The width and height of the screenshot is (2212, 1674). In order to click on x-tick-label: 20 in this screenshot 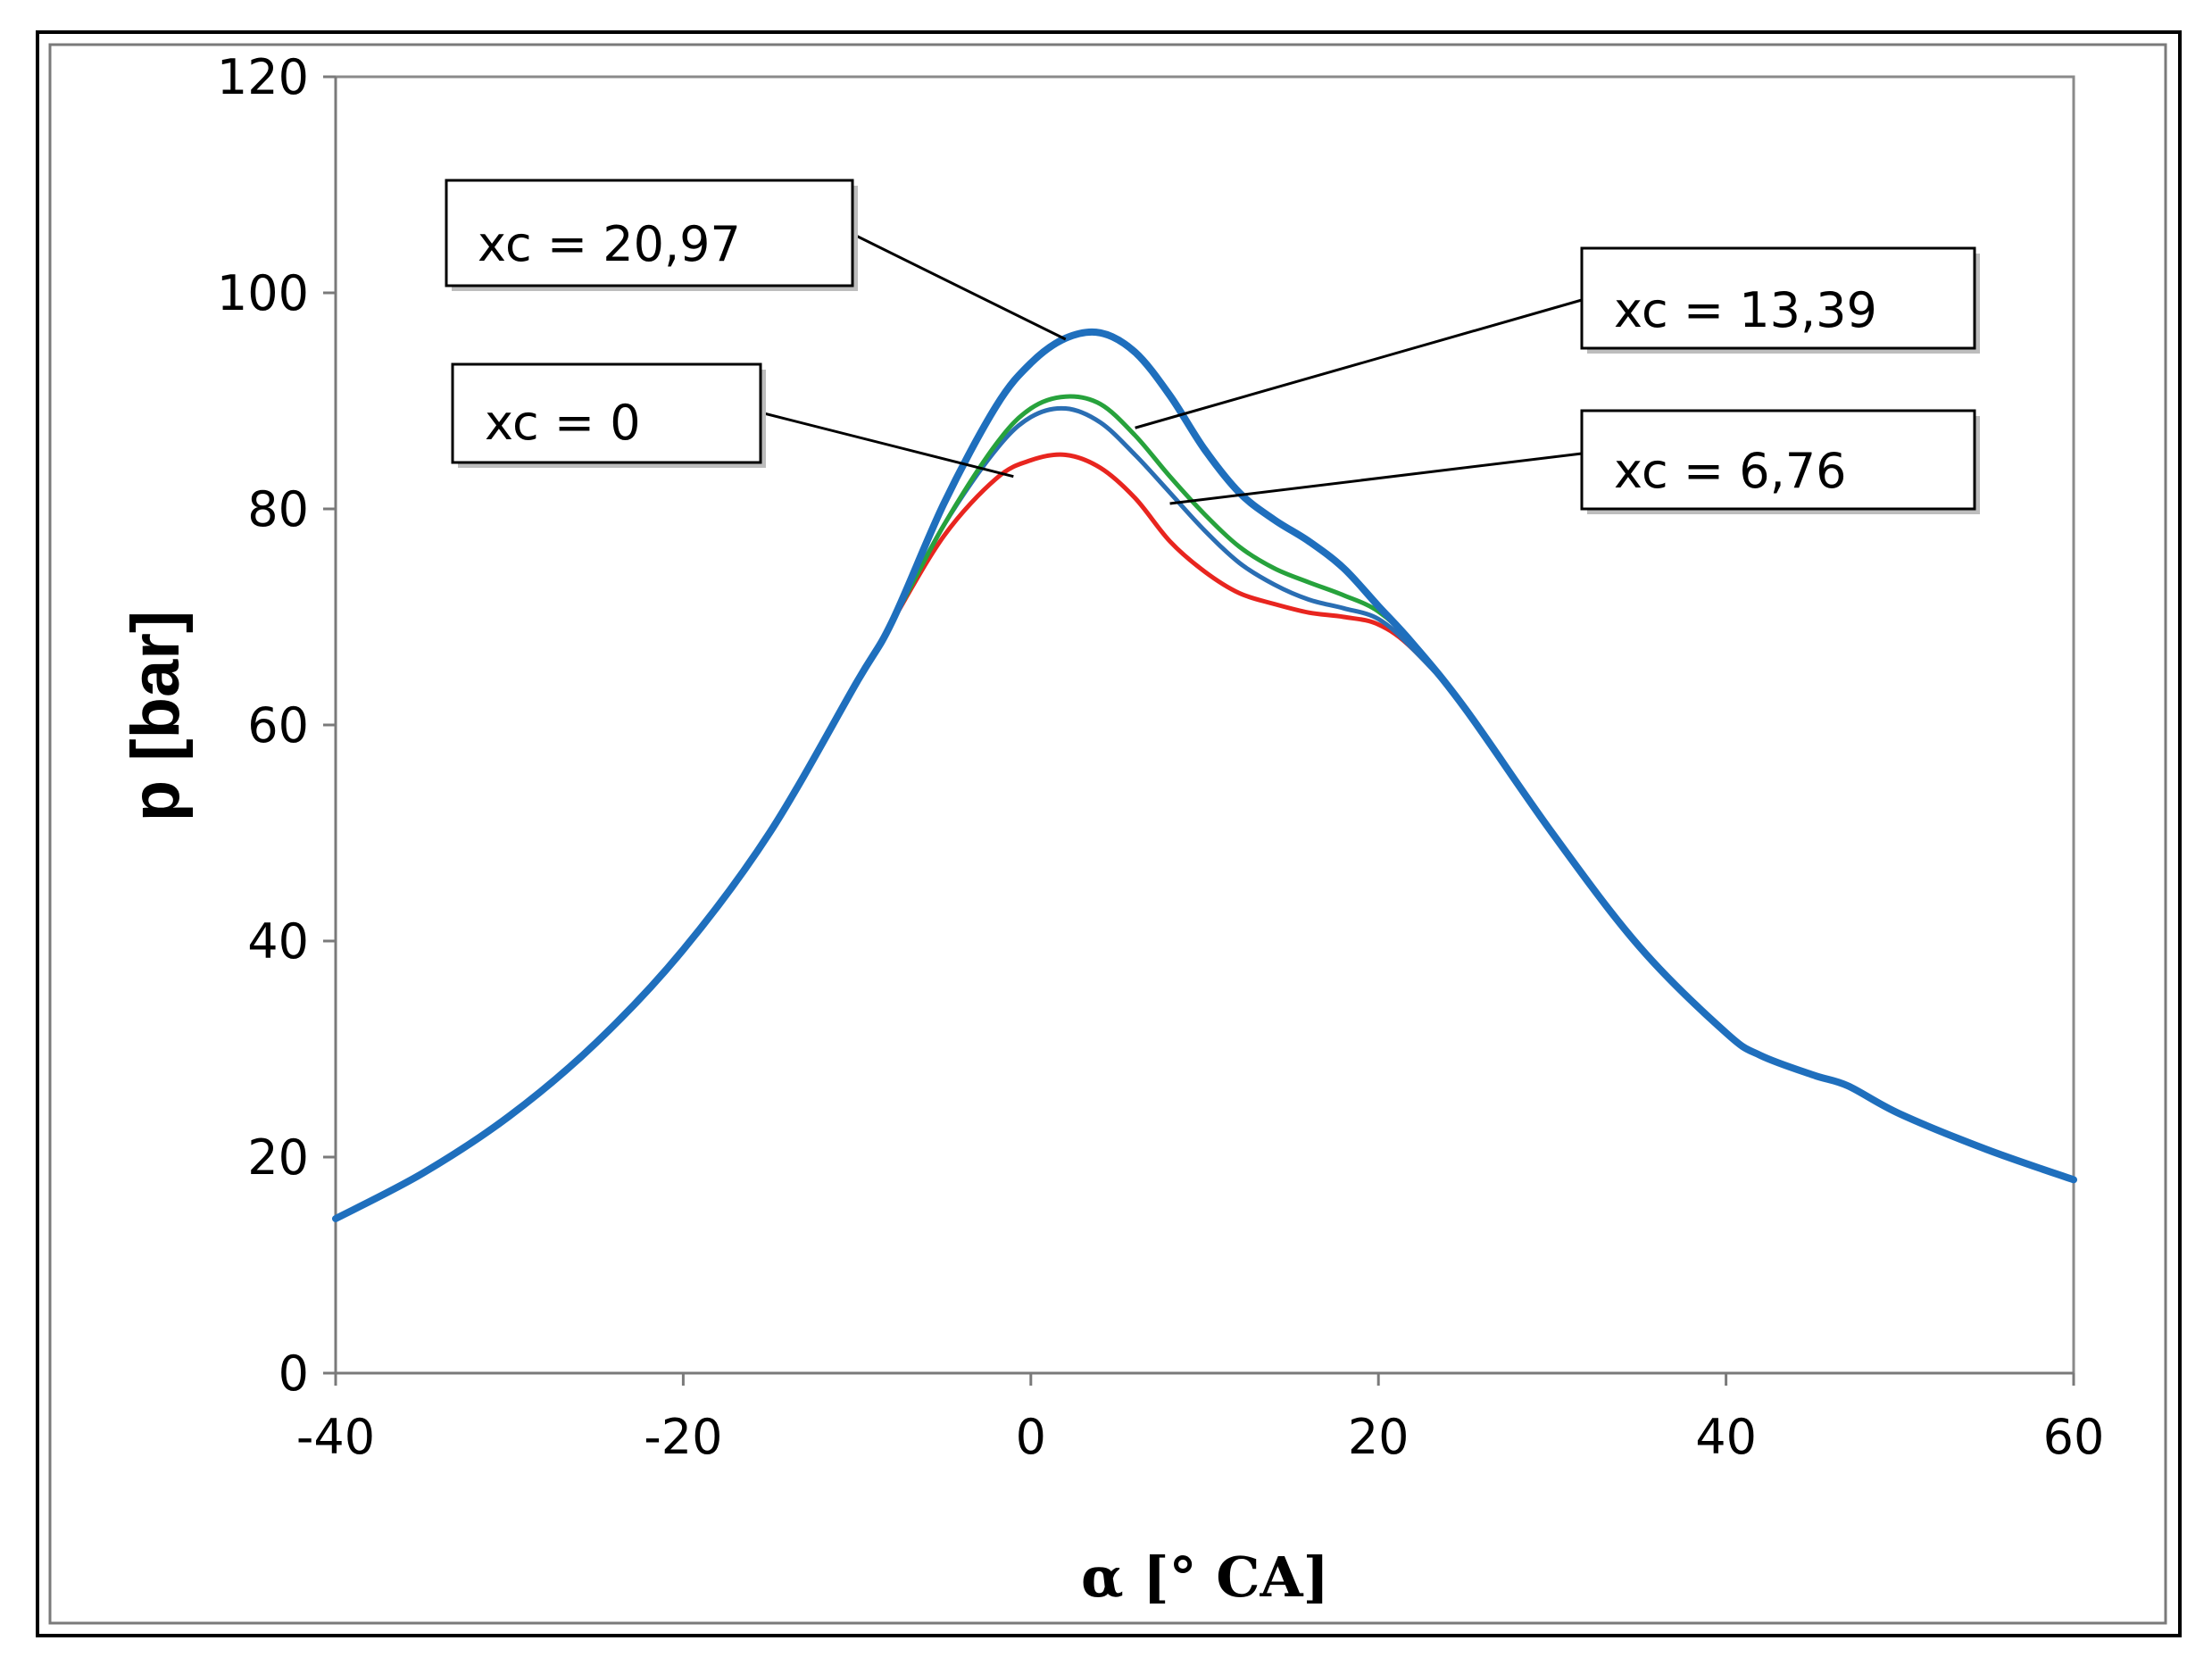, I will do `click(1379, 1437)`.